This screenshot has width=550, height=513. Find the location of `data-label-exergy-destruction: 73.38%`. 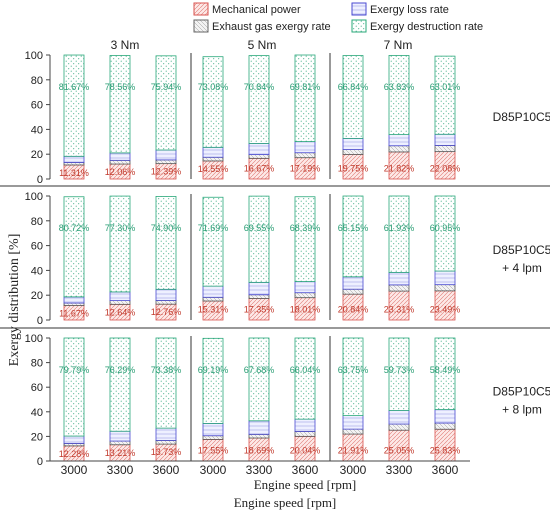

data-label-exergy-destruction: 73.38% is located at coordinates (166, 370).